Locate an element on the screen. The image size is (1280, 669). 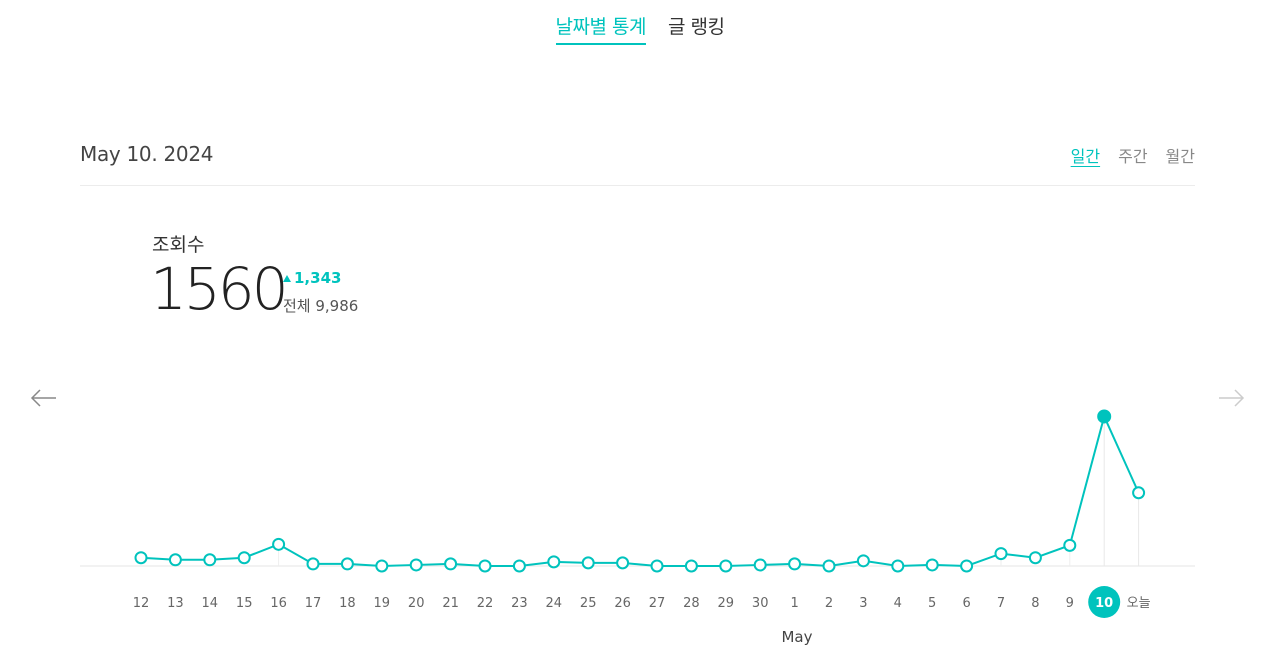
x-tick-label-3: 3 is located at coordinates (863, 603).